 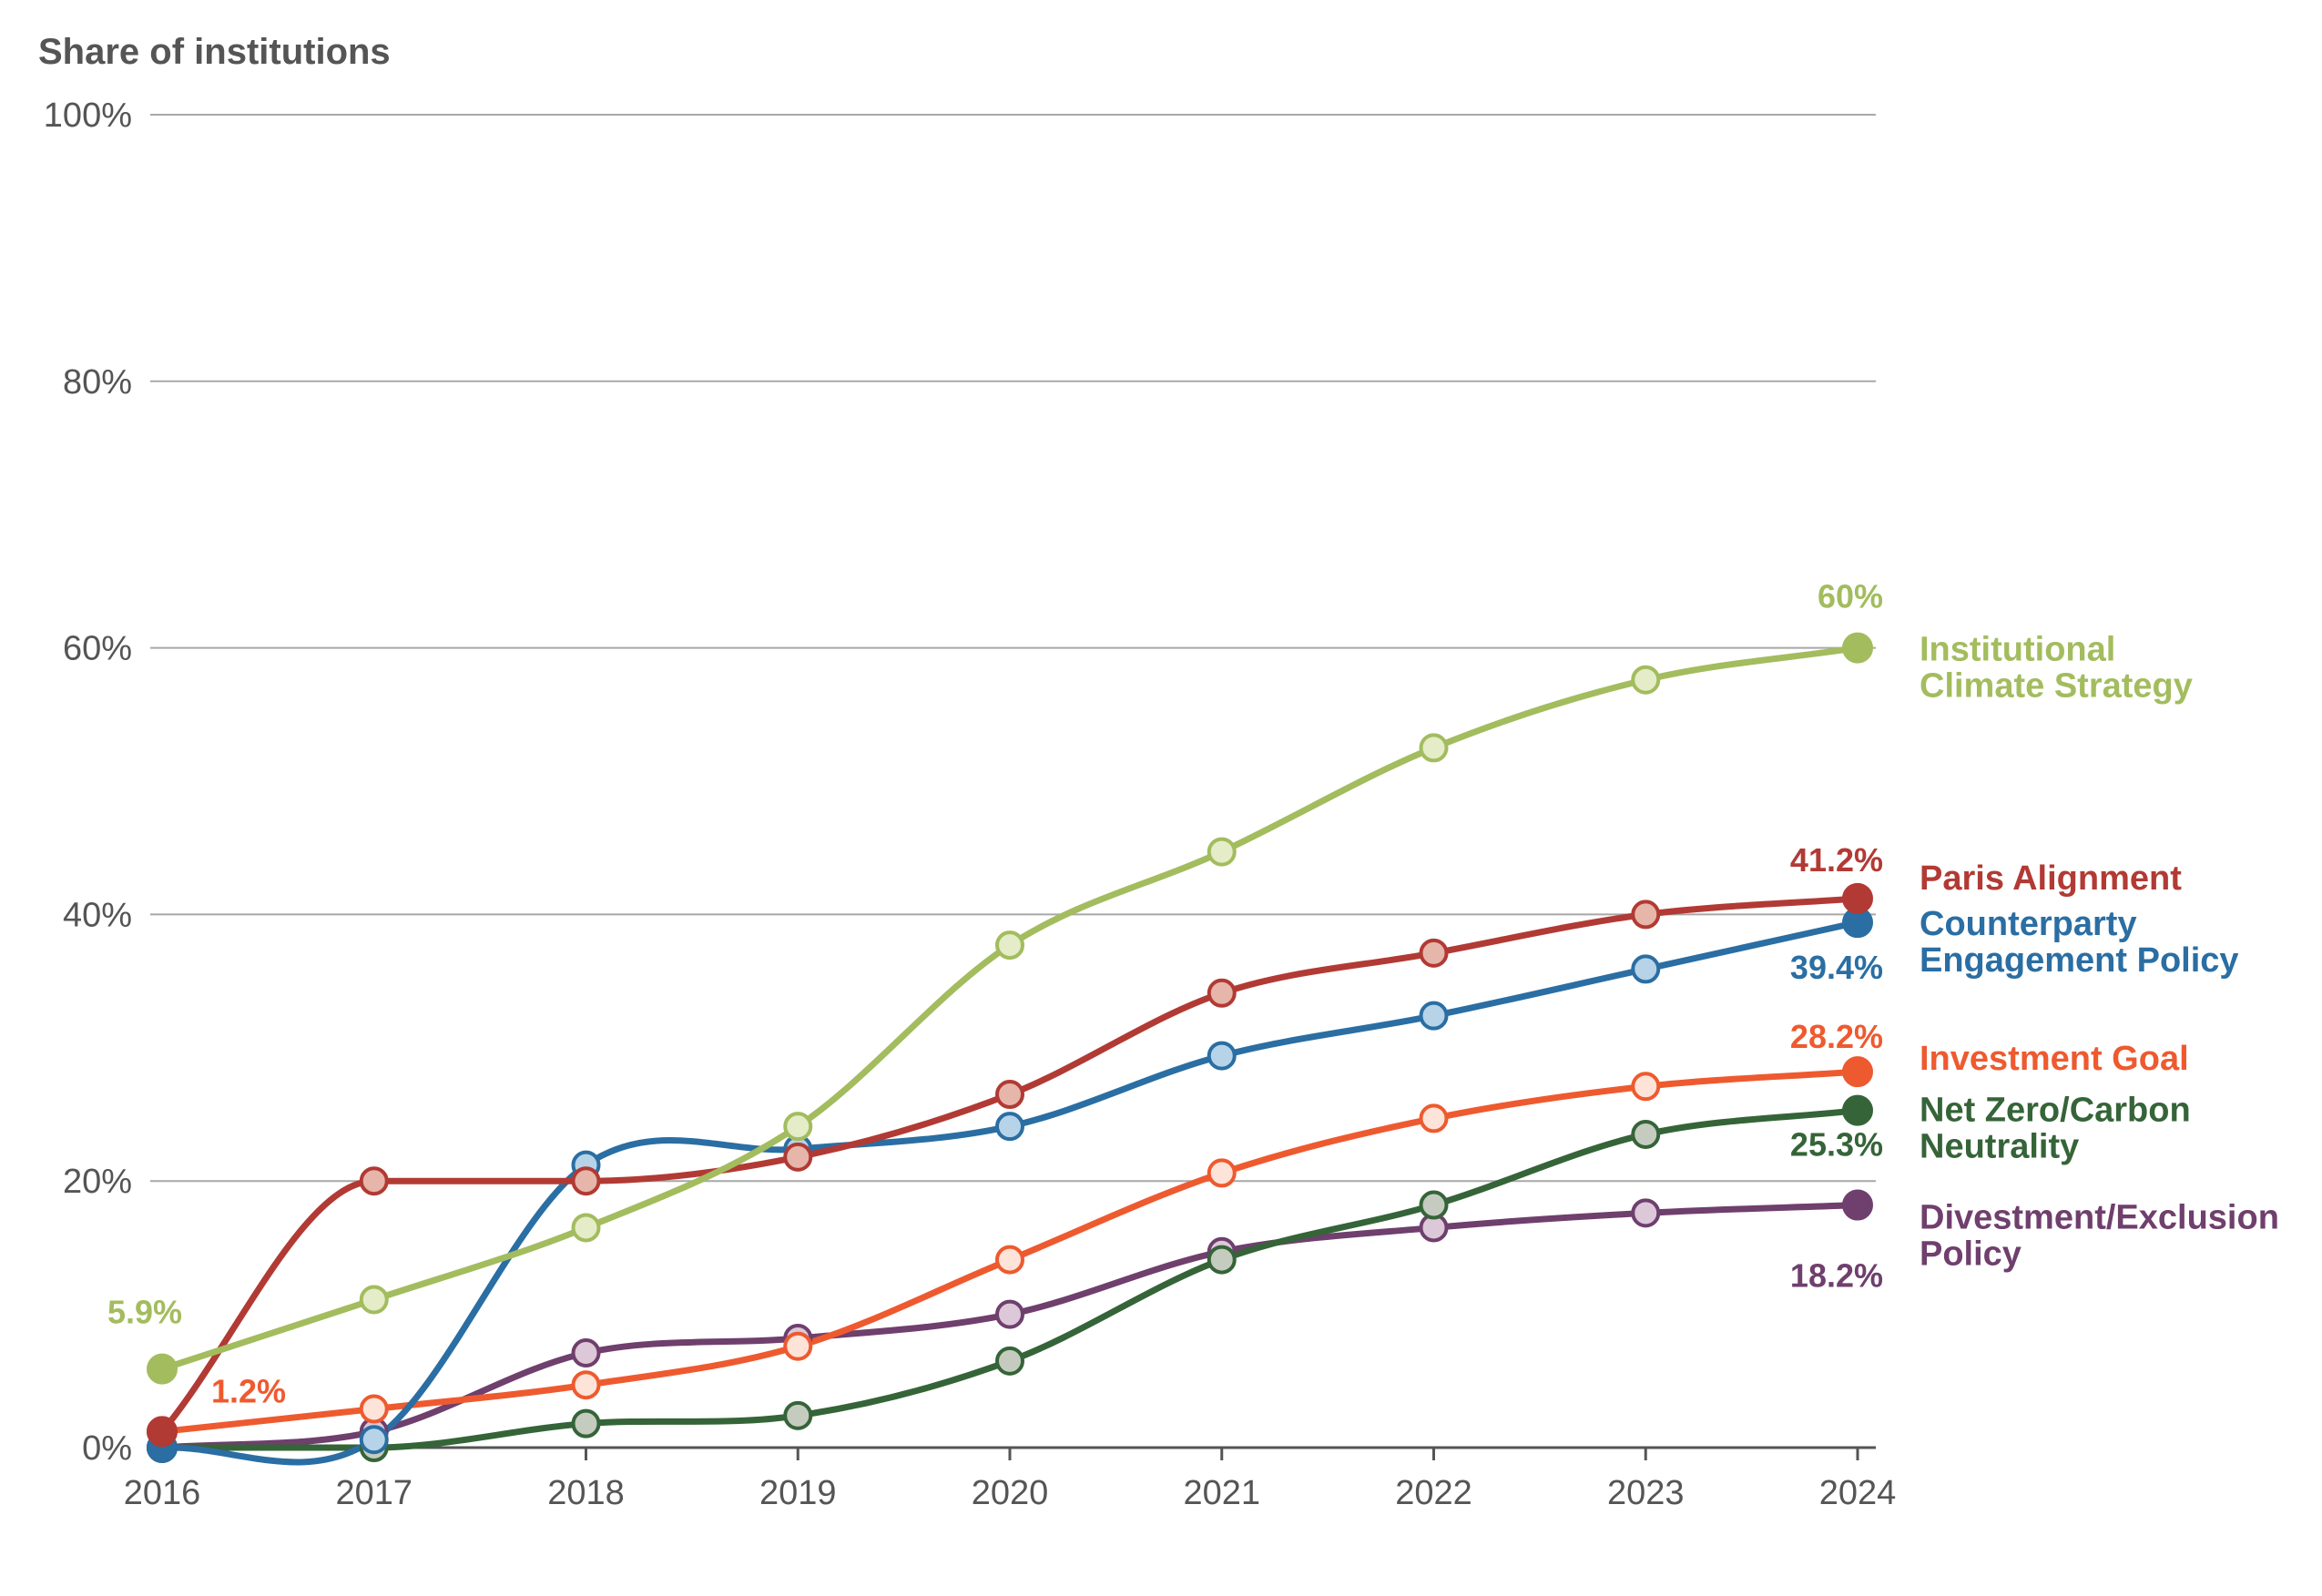 What do you see at coordinates (107, 1448) in the screenshot?
I see `y-tick-label: 0%` at bounding box center [107, 1448].